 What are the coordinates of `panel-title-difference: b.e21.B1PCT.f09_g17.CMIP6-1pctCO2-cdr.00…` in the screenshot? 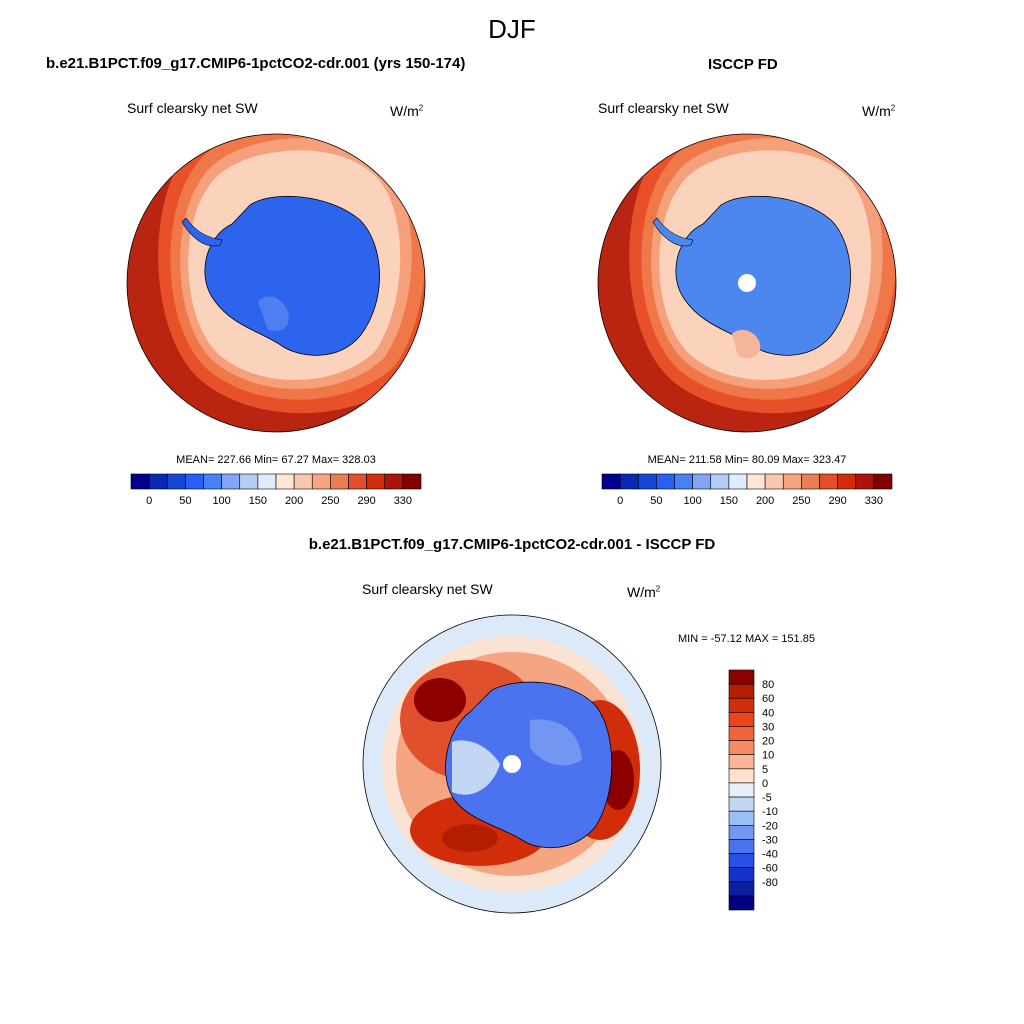 It's located at (512, 544).